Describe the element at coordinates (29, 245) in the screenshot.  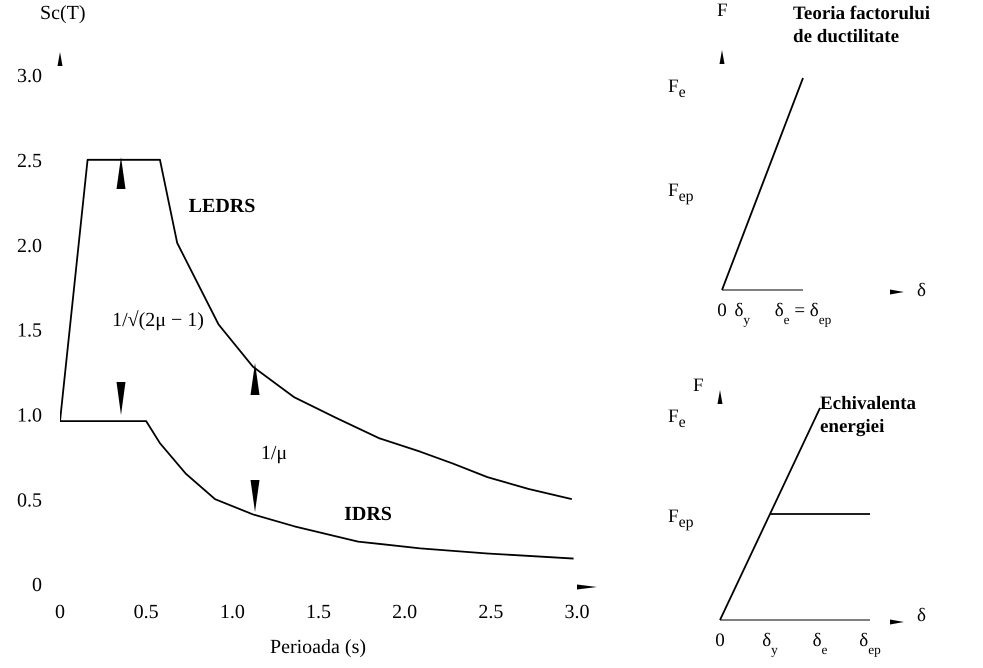
I see `y-tick-label: 2.0` at that location.